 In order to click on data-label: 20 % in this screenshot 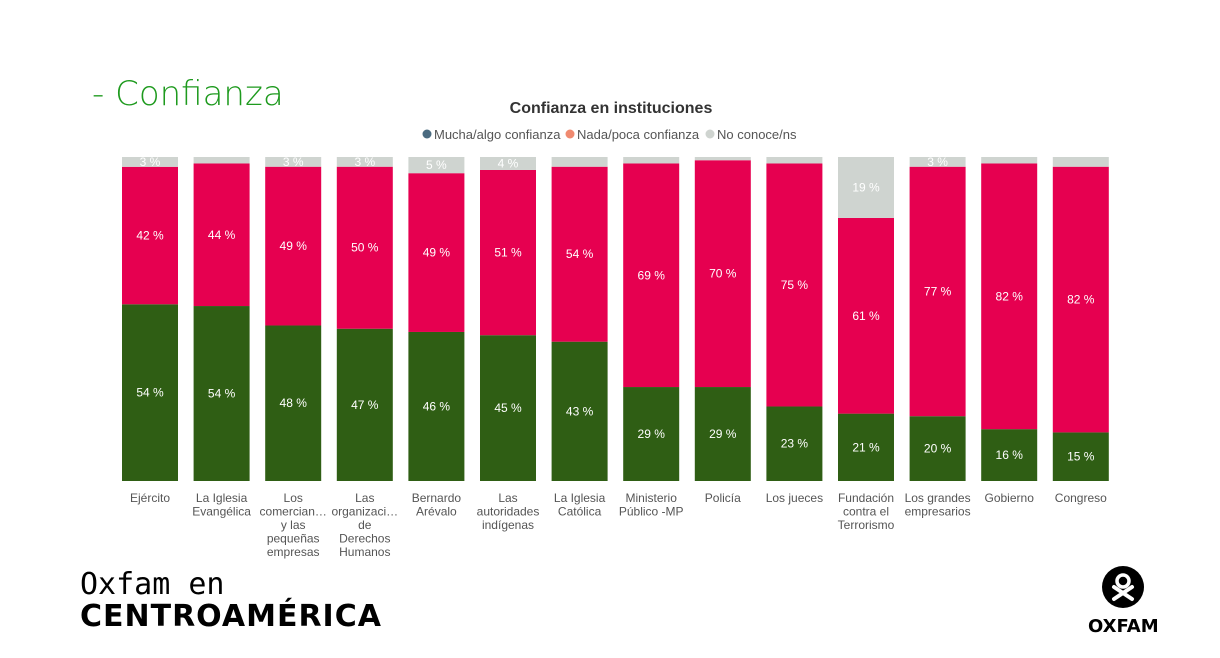, I will do `click(938, 449)`.